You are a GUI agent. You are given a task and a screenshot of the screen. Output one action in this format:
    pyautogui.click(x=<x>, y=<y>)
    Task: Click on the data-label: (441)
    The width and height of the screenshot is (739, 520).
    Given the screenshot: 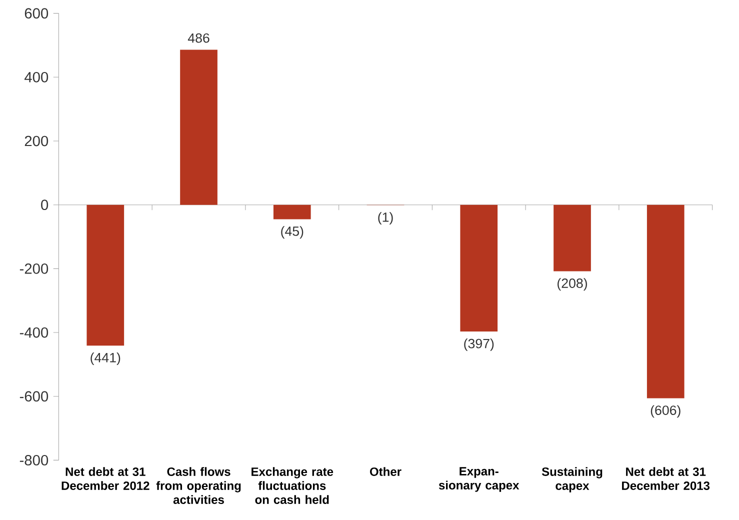 What is the action you would take?
    pyautogui.click(x=105, y=358)
    